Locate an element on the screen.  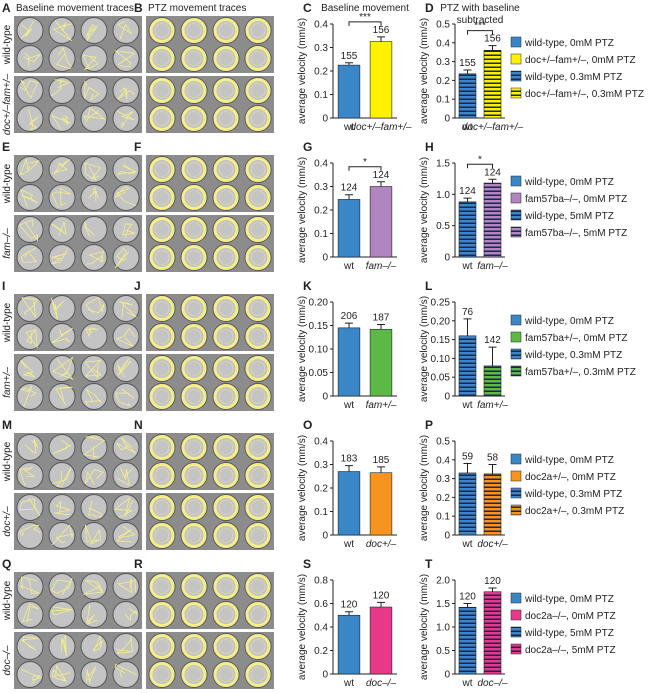
row-label: wild-type is located at coordinates (7, 183).